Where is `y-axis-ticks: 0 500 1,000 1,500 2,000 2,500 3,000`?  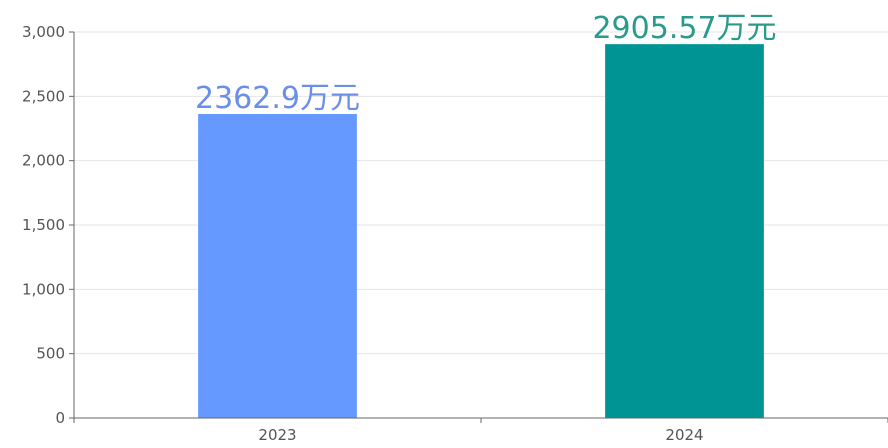 y-axis-ticks: 0 500 1,000 1,500 2,000 2,500 3,000 is located at coordinates (48, 225).